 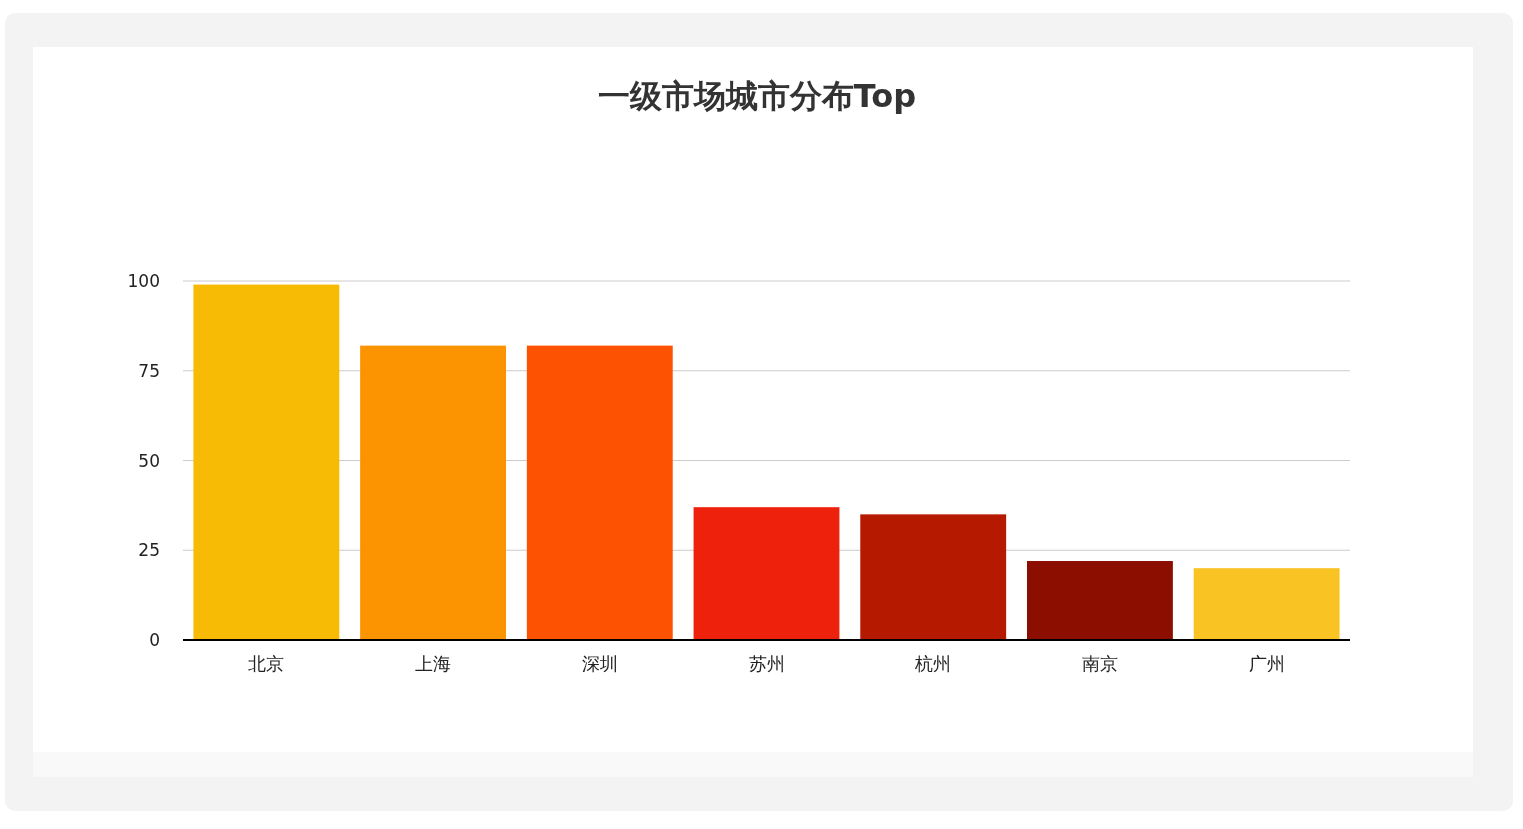 What do you see at coordinates (1266, 663) in the screenshot?
I see `x-tick-label: 广州` at bounding box center [1266, 663].